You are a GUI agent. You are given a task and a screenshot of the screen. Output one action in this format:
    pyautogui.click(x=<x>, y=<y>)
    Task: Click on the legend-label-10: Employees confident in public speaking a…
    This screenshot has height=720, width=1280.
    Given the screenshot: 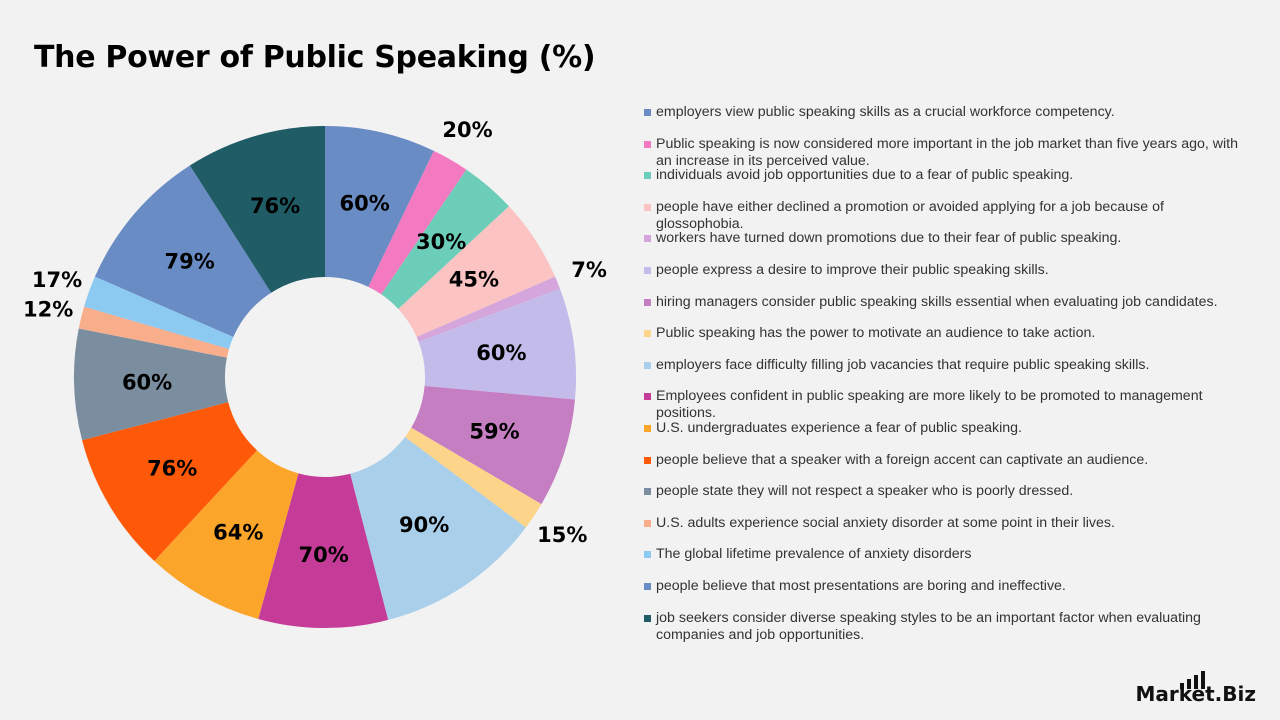 What is the action you would take?
    pyautogui.click(x=929, y=405)
    